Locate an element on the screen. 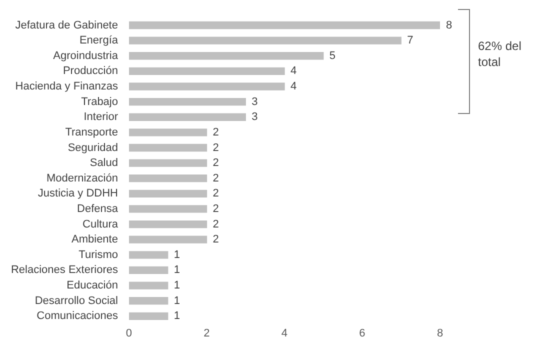 The height and width of the screenshot is (351, 533). y-tick-label: Transporte is located at coordinates (91, 132).